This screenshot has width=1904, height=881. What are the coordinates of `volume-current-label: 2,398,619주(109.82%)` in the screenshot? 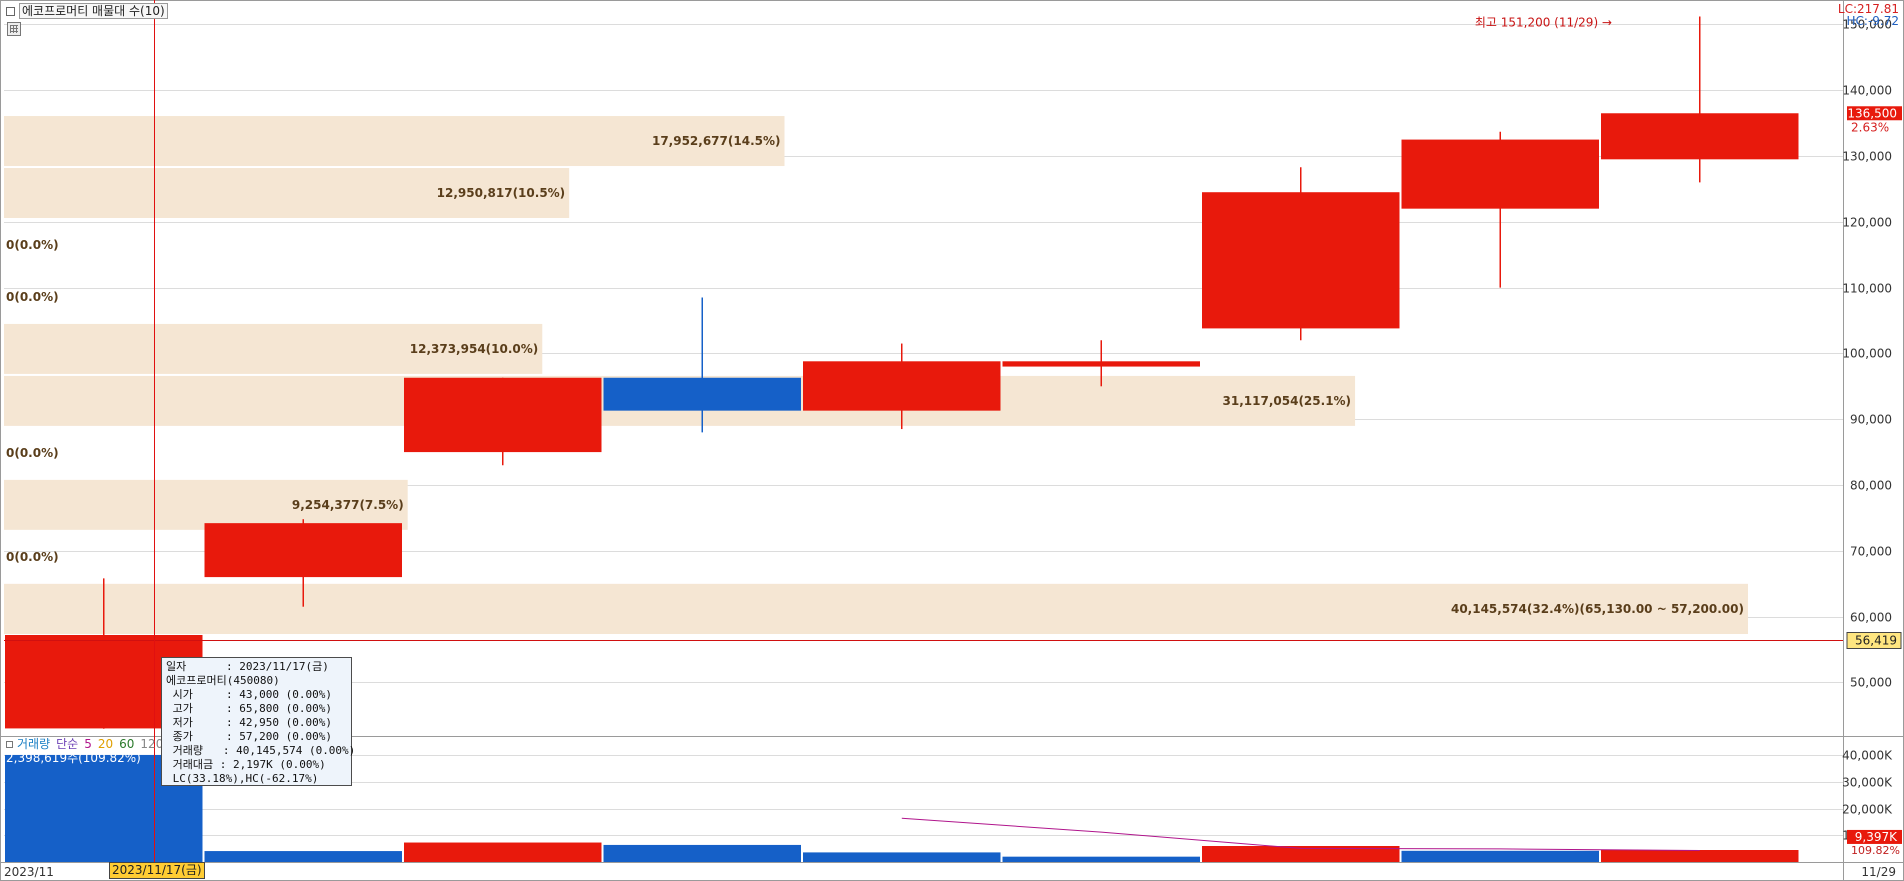 It's located at (73, 758).